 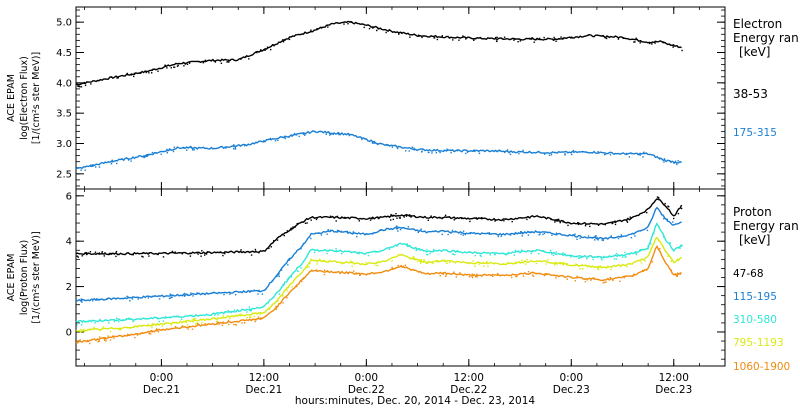 What do you see at coordinates (366, 390) in the screenshot?
I see `x-tick-date-label: Dec.22` at bounding box center [366, 390].